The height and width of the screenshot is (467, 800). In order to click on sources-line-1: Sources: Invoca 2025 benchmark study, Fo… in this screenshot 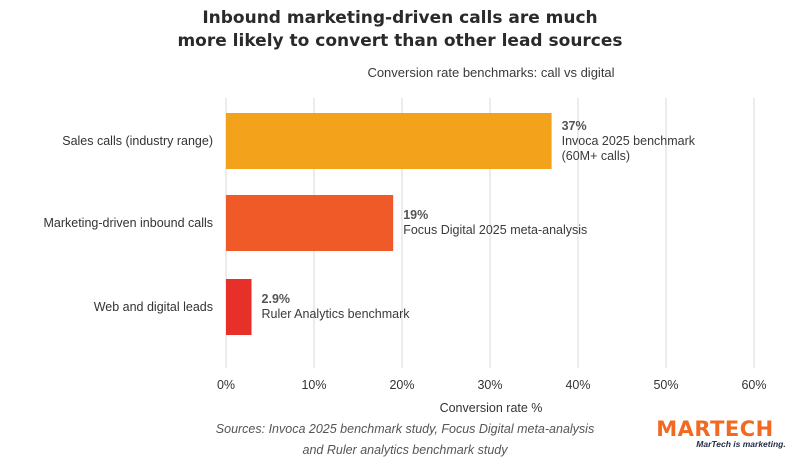, I will do `click(405, 429)`.